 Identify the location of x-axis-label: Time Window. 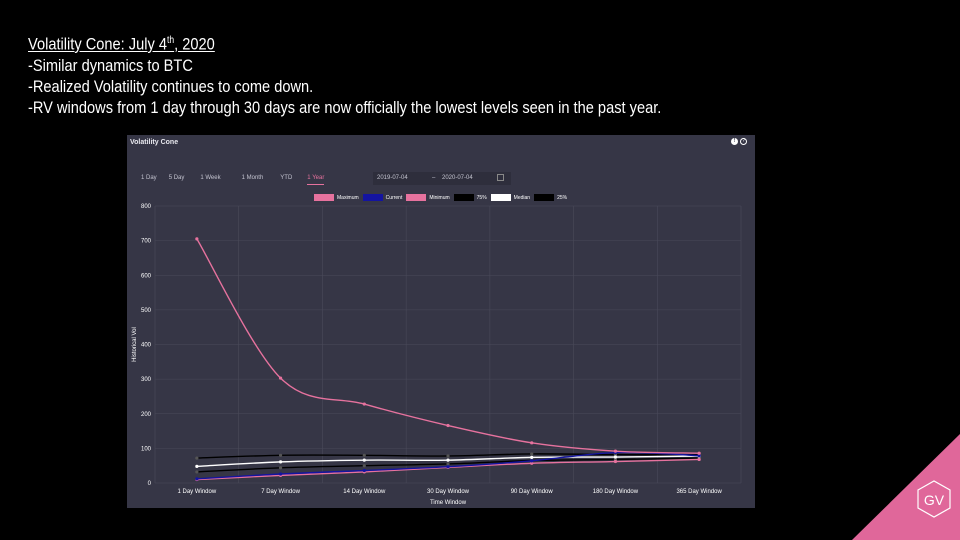
(448, 503).